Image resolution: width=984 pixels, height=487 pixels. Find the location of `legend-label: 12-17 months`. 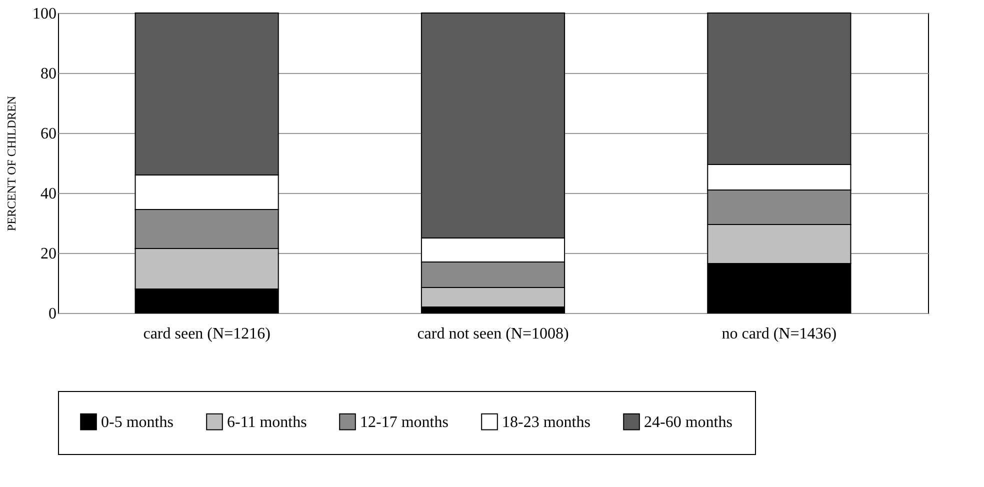

legend-label: 12-17 months is located at coordinates (404, 422).